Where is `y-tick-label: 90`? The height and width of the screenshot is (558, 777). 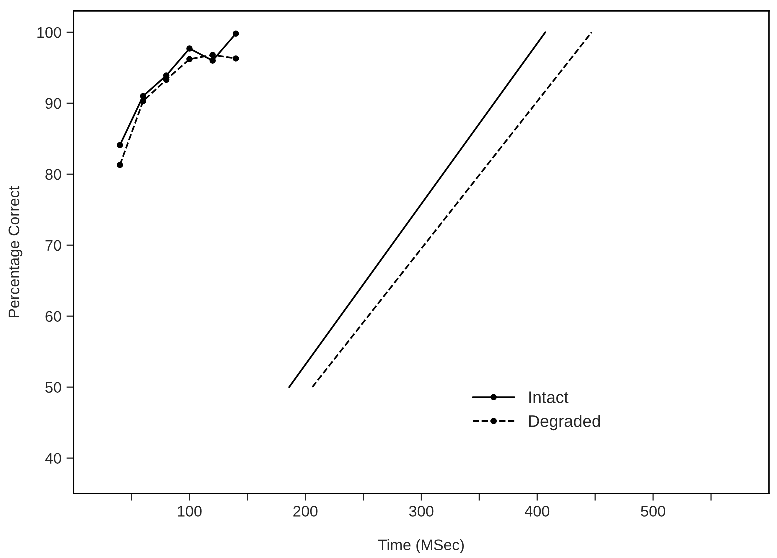 y-tick-label: 90 is located at coordinates (54, 104).